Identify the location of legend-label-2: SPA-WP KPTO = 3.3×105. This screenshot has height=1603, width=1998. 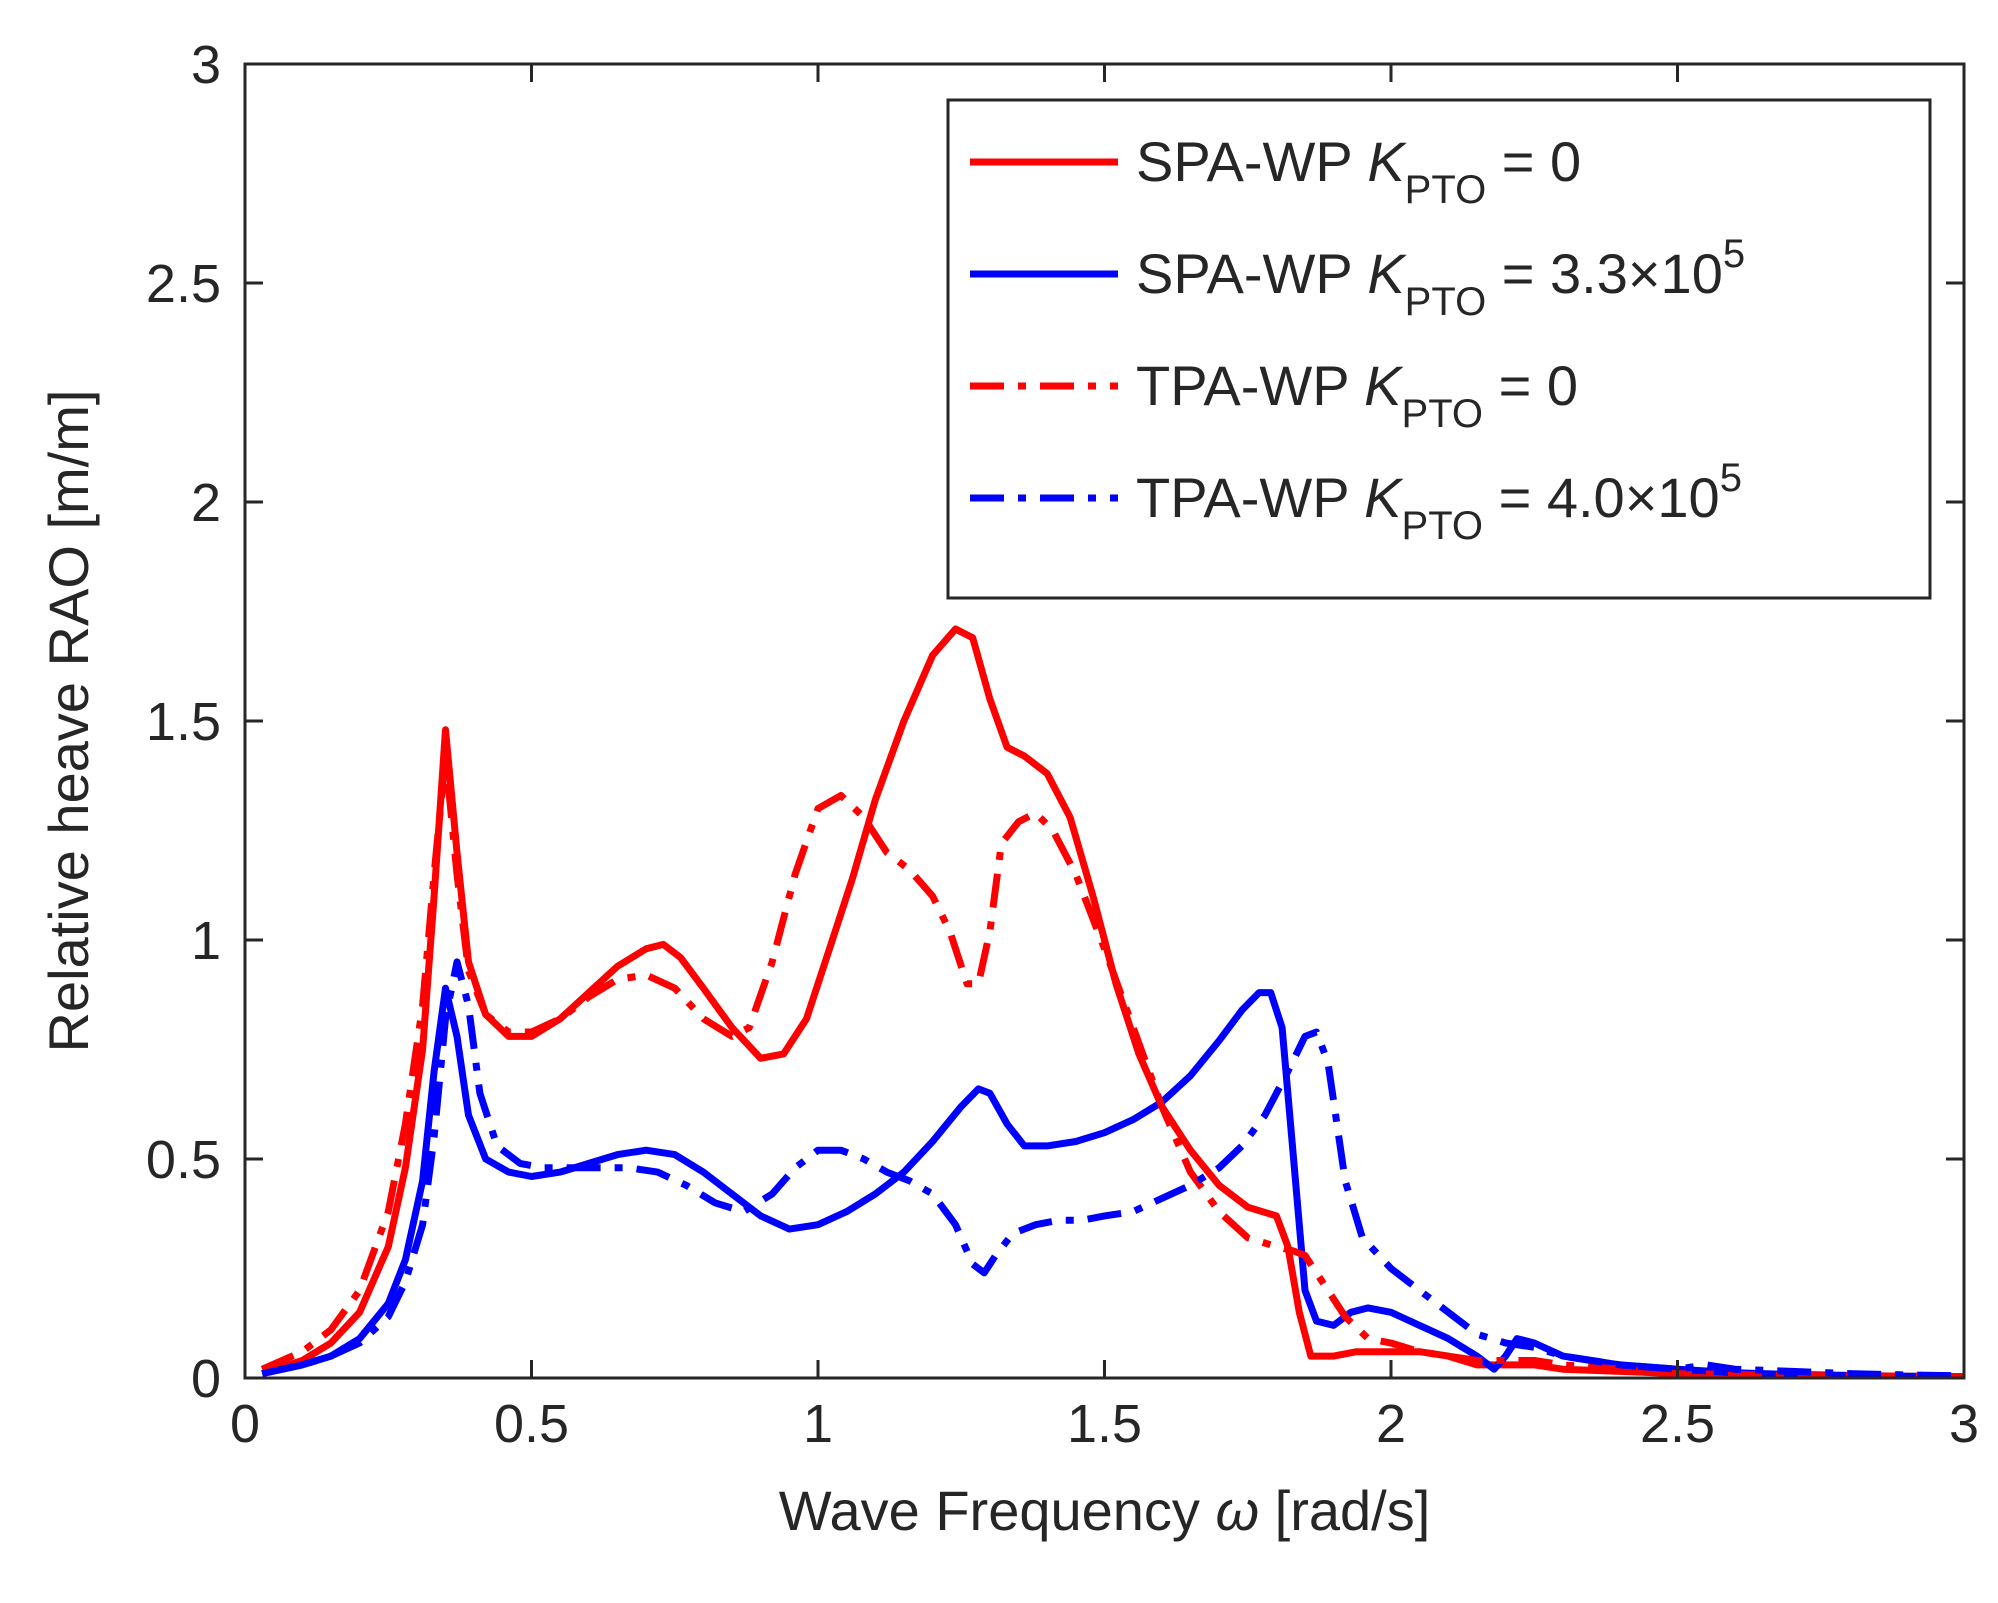
(1440, 278).